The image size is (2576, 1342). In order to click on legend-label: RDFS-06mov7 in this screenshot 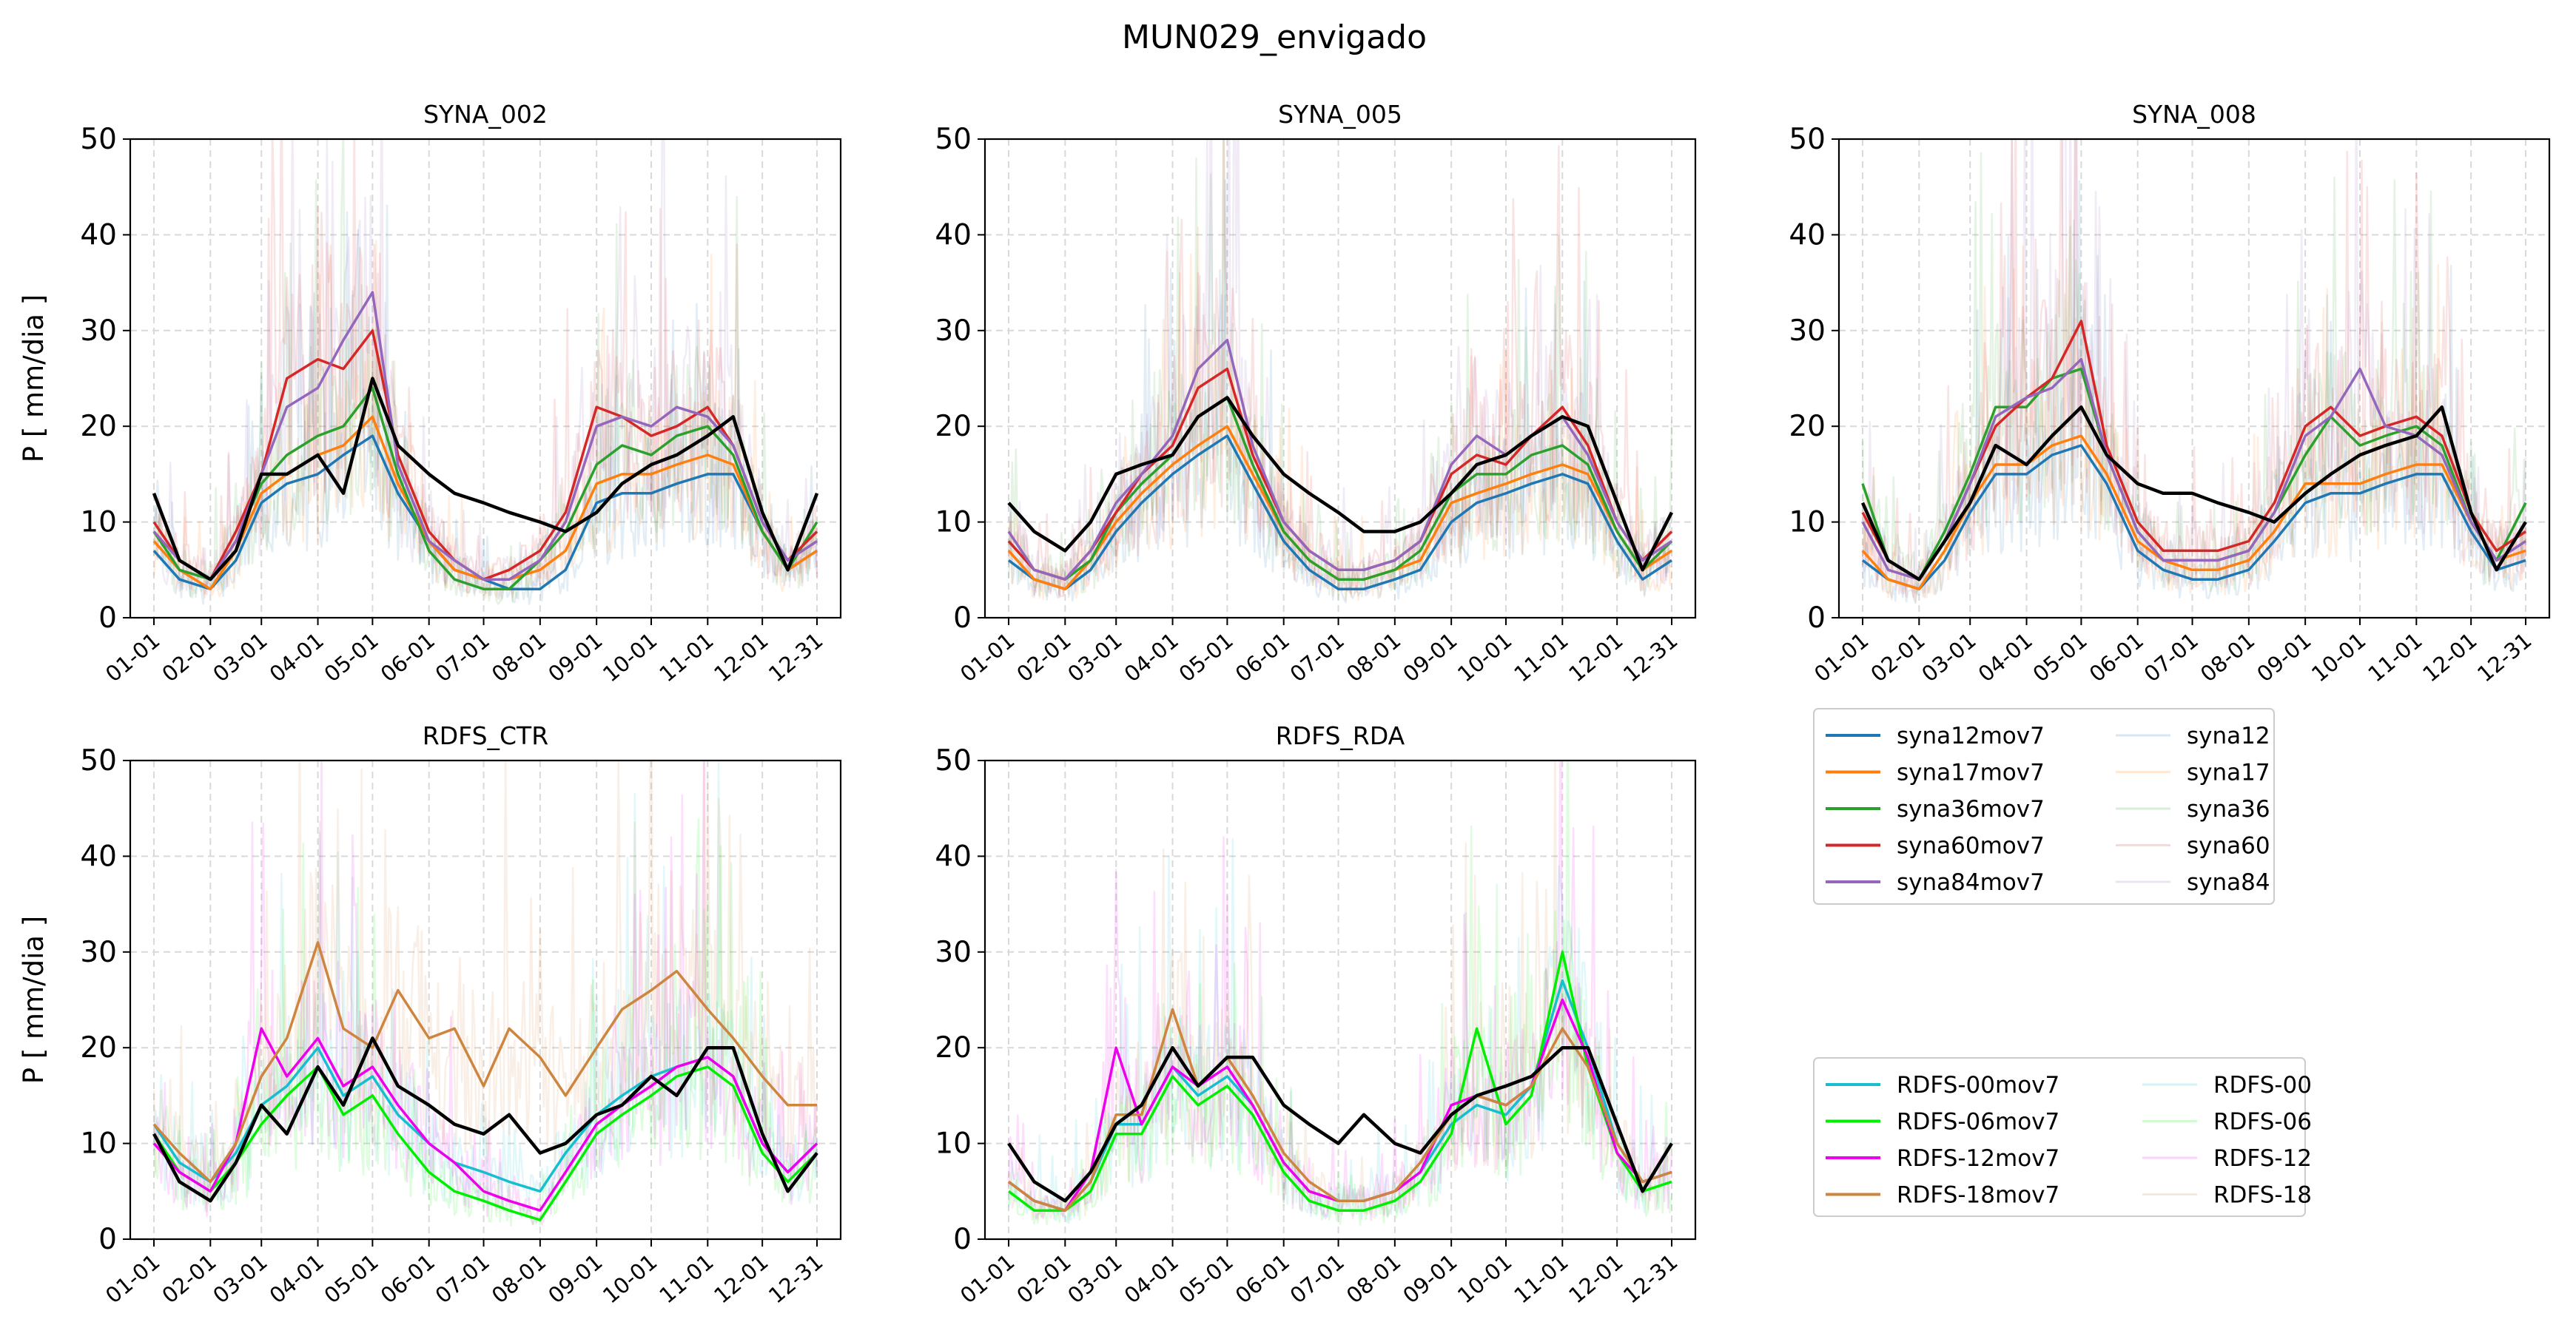, I will do `click(1978, 1122)`.